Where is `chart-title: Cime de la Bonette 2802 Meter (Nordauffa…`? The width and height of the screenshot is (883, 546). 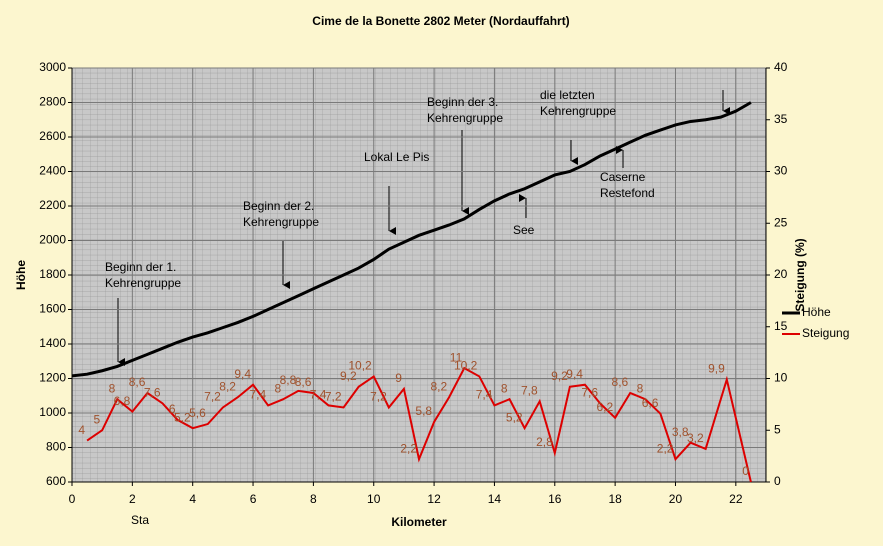
chart-title: Cime de la Bonette 2802 Meter (Nordauffa… is located at coordinates (440, 21).